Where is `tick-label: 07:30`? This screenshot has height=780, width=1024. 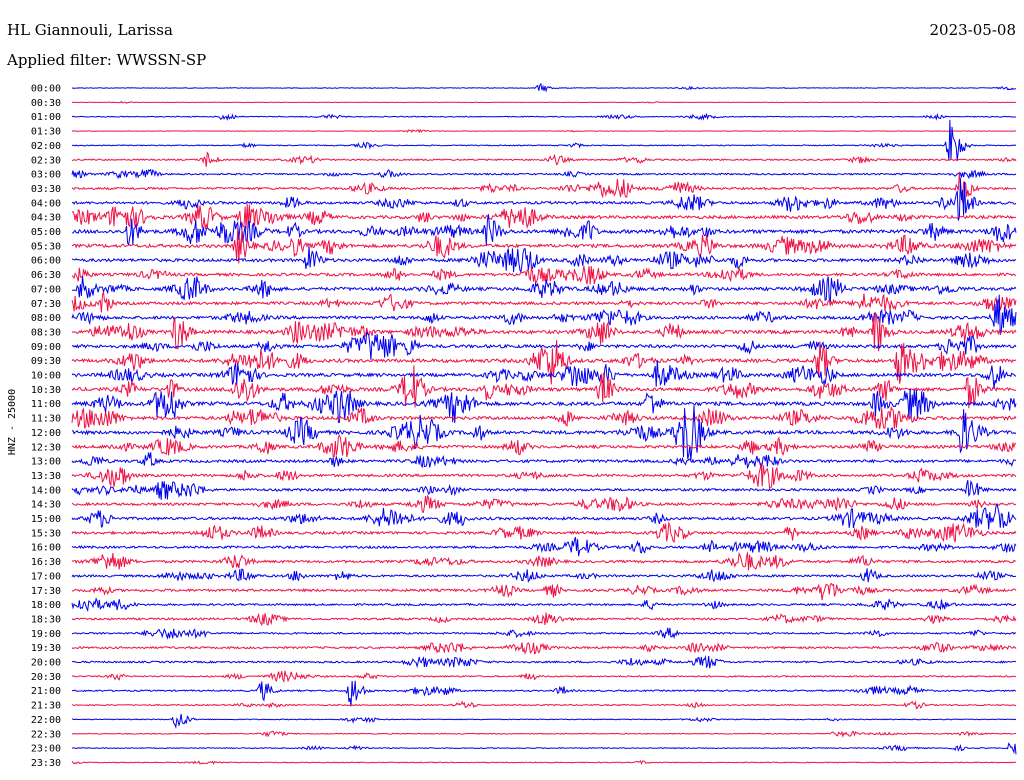
tick-label: 07:30 is located at coordinates (46, 304).